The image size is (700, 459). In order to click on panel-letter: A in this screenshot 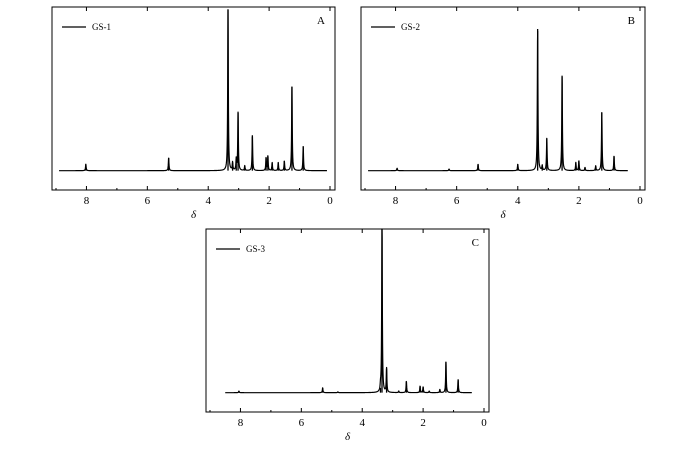, I will do `click(321, 21)`.